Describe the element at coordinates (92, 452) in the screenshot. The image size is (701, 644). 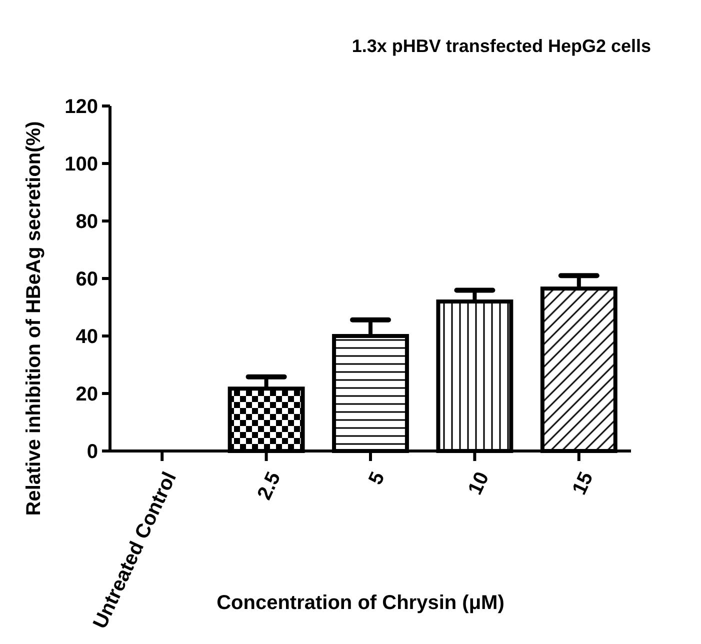
I see `y-tick-label: 0` at that location.